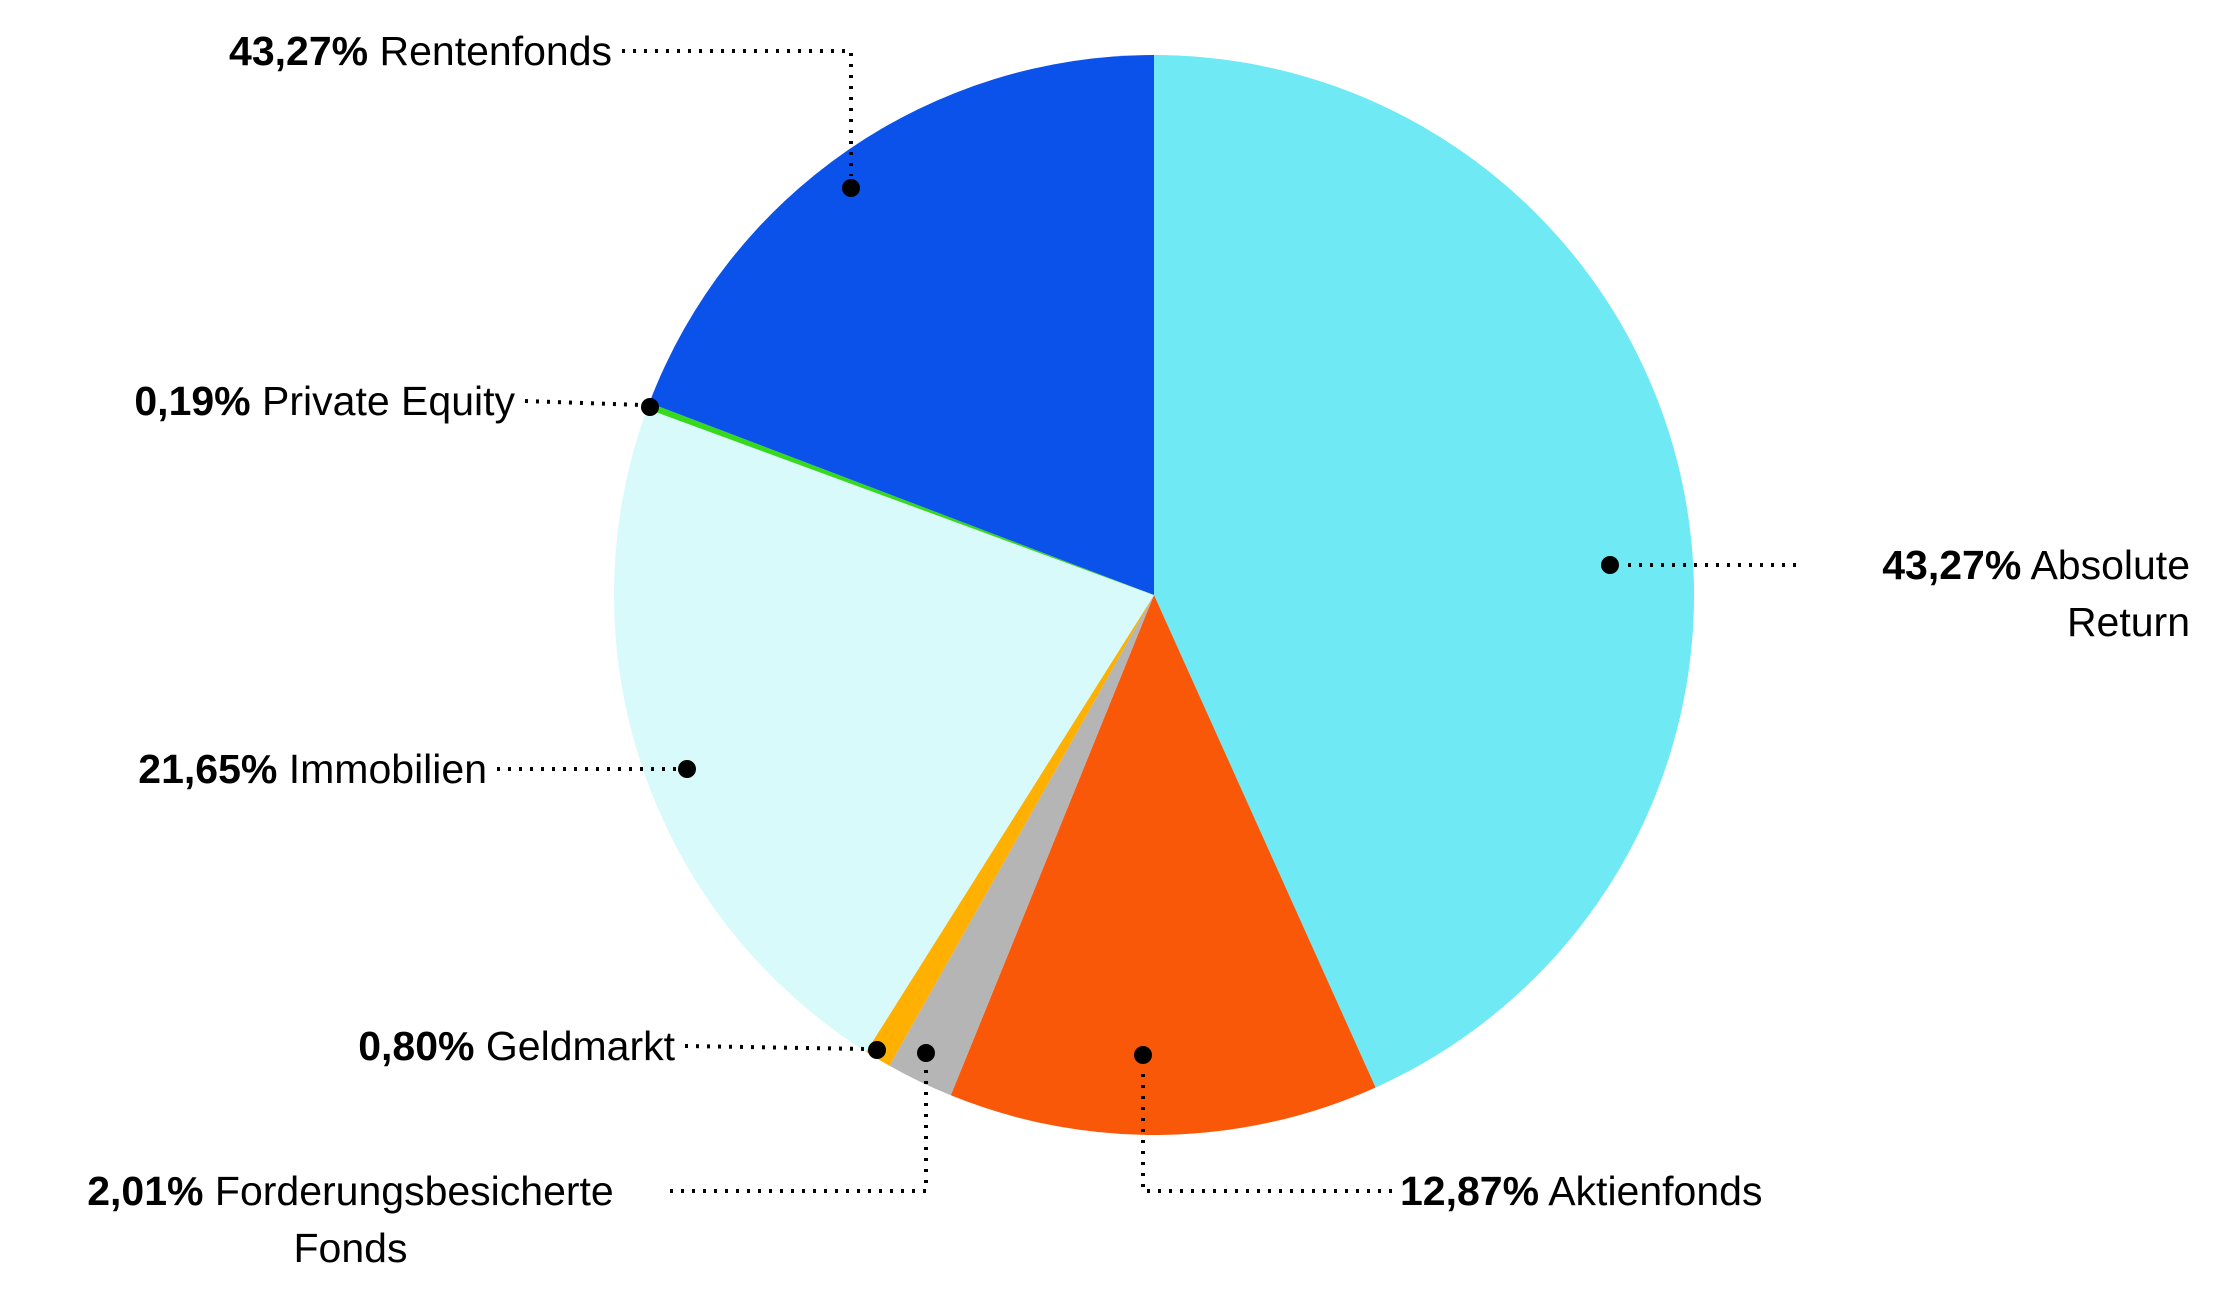 The height and width of the screenshot is (1292, 2213). Describe the element at coordinates (1470, 1191) in the screenshot. I see `slice-percent-aktienfonds: 12,87%` at that location.